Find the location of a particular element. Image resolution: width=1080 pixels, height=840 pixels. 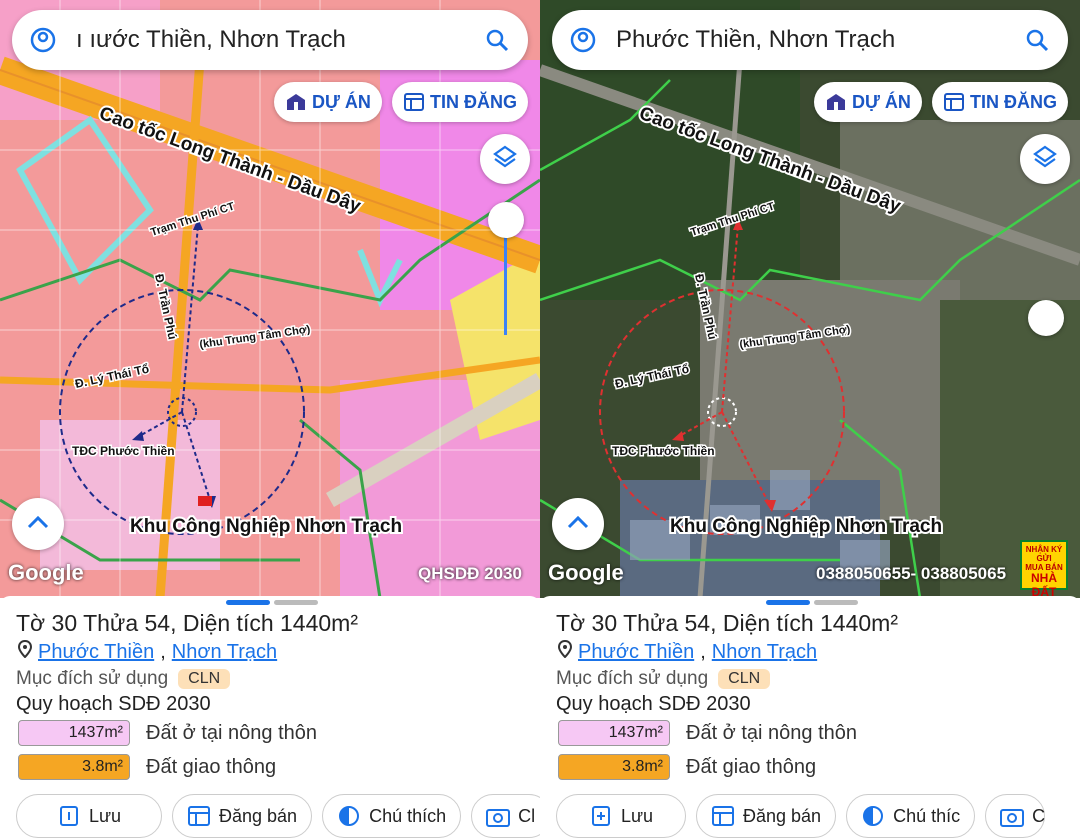

map-caption: QHSDĐ 2030 is located at coordinates (470, 573).